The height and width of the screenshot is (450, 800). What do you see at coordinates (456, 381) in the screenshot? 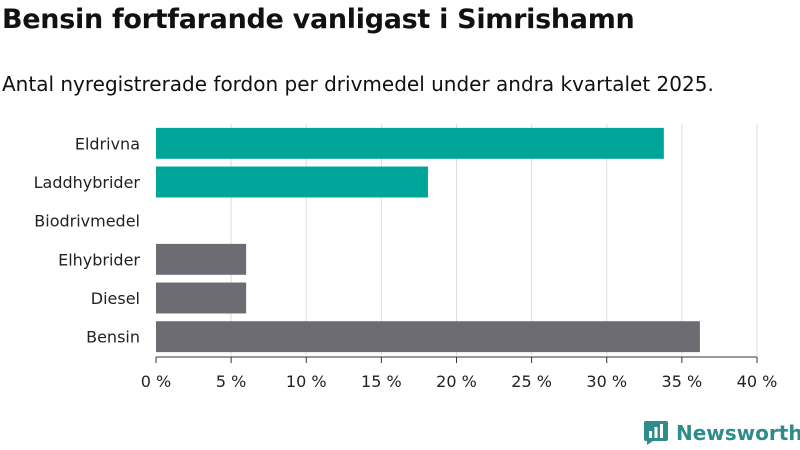
I see `x-tick-label: 20 %` at bounding box center [456, 381].